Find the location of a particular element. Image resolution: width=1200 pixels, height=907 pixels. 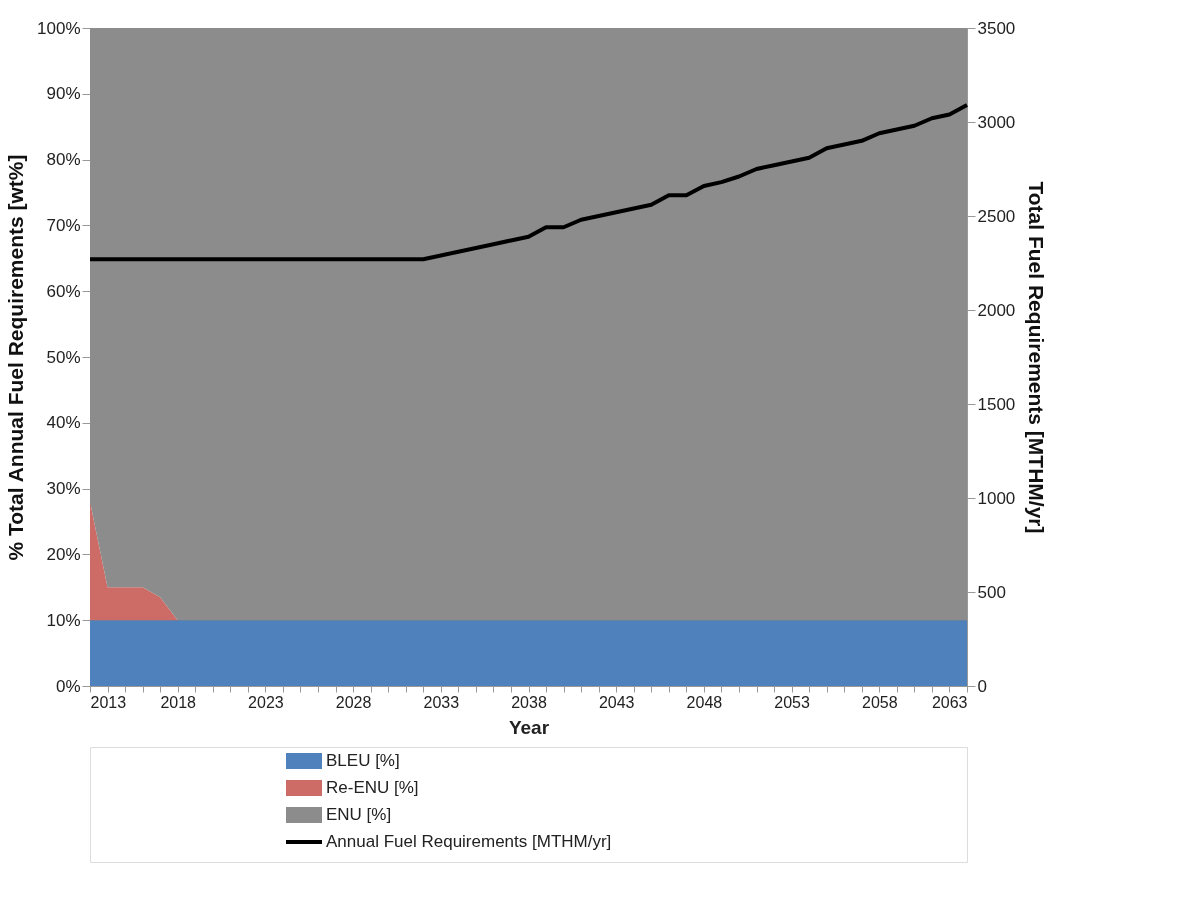

y-tick-label: 10% is located at coordinates (63, 620).